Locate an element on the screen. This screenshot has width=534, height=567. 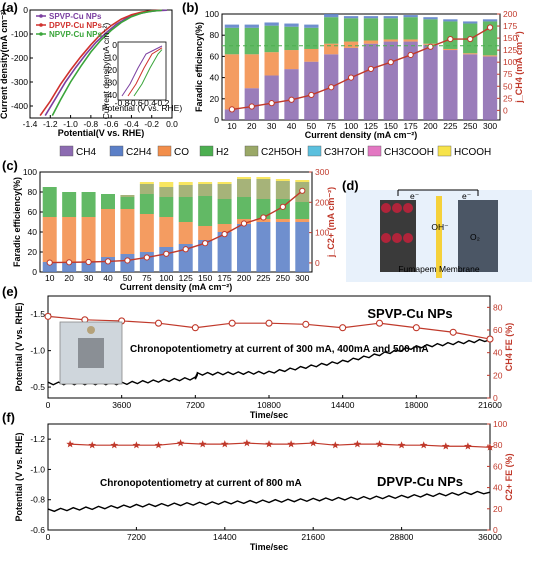
chart-f-fe-line is located at coordinates (280, 445).